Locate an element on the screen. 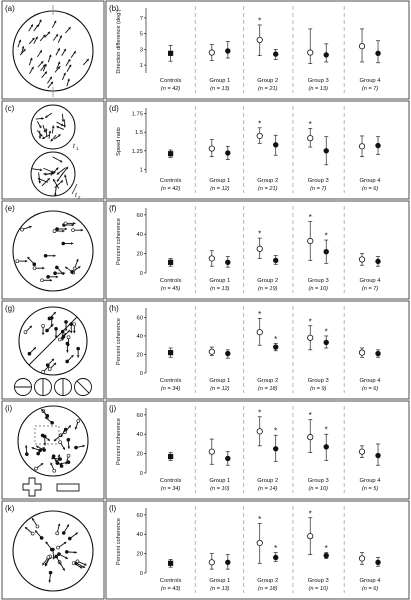  data-point-square is located at coordinates (171, 262).